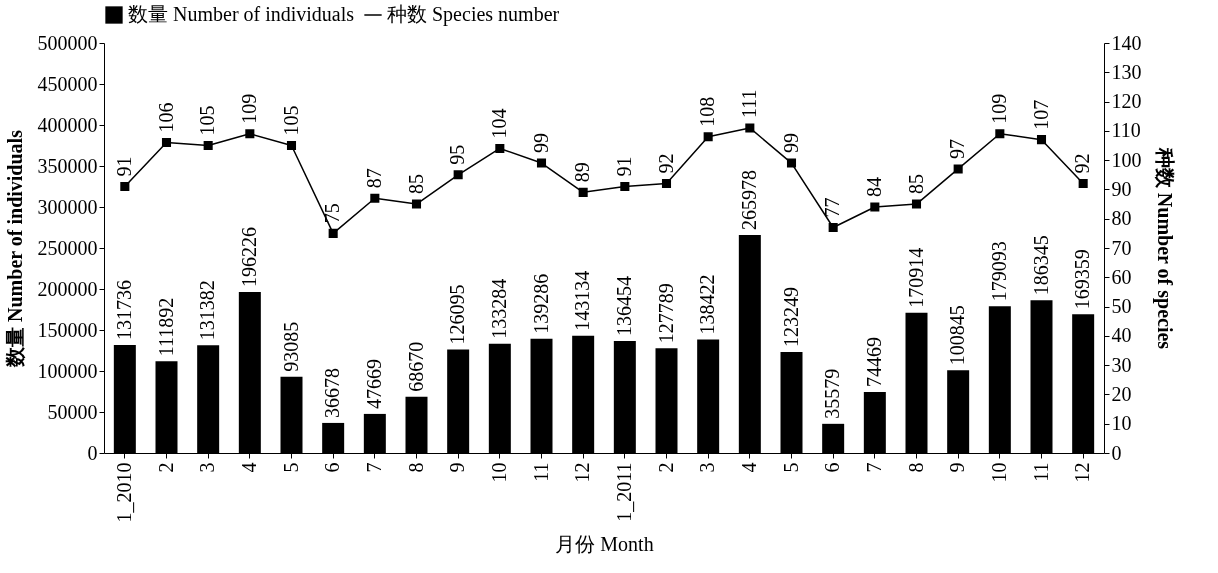  Describe the element at coordinates (498, 308) in the screenshot. I see `data-label: 133284` at that location.